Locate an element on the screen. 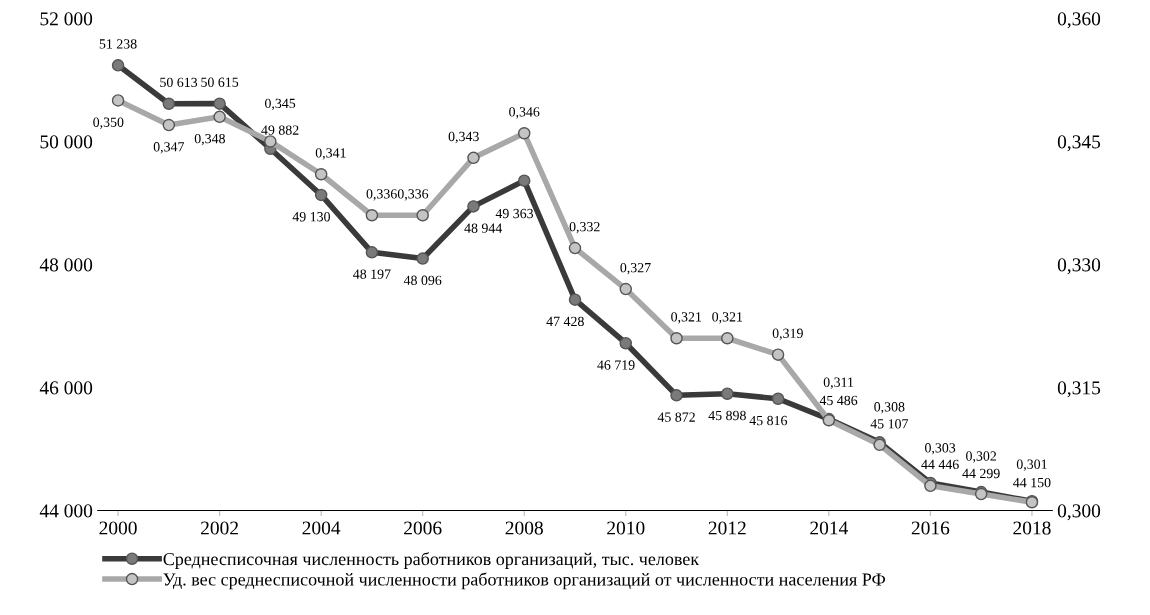 Image resolution: width=1150 pixels, height=615 pixels. y2-tick-label: 0,300 is located at coordinates (1079, 512).